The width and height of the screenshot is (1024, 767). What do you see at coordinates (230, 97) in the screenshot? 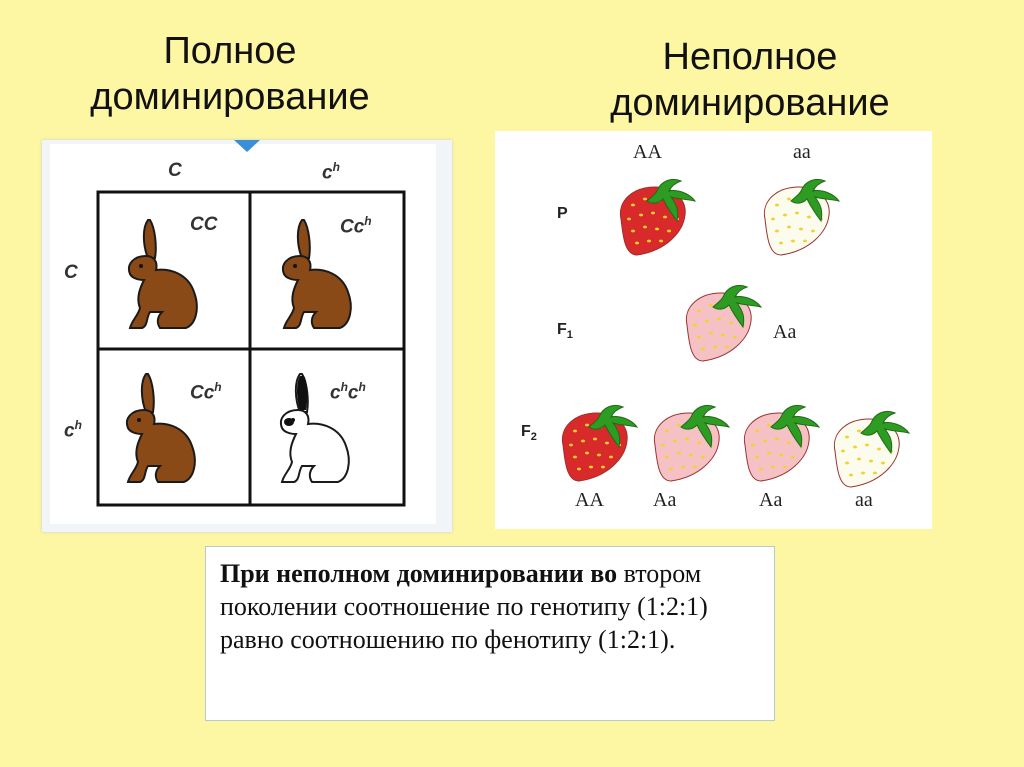
I see `title-left-line2: доминирование` at bounding box center [230, 97].